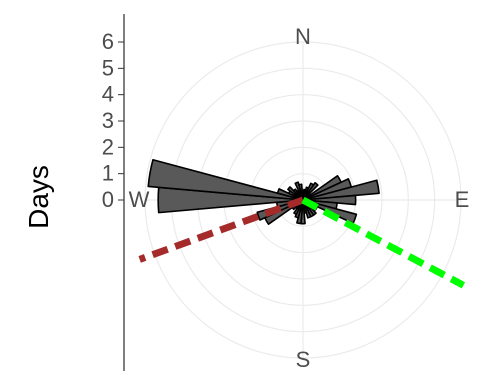 Image resolution: width=482 pixels, height=371 pixels. Describe the element at coordinates (462, 199) in the screenshot. I see `compass-label: E` at that location.